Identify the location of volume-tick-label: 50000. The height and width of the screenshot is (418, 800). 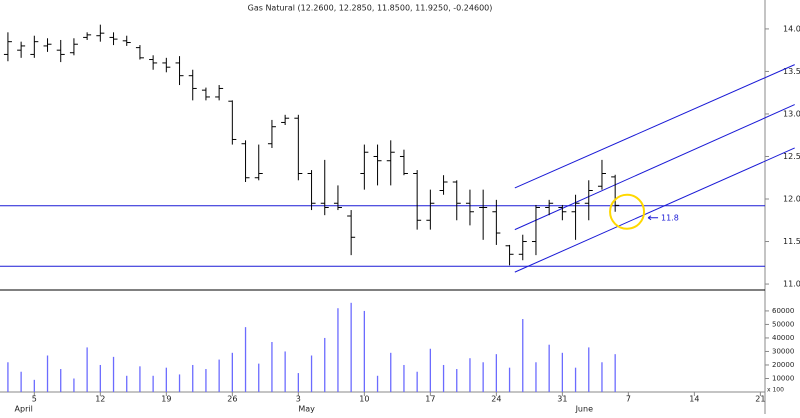
(783, 324).